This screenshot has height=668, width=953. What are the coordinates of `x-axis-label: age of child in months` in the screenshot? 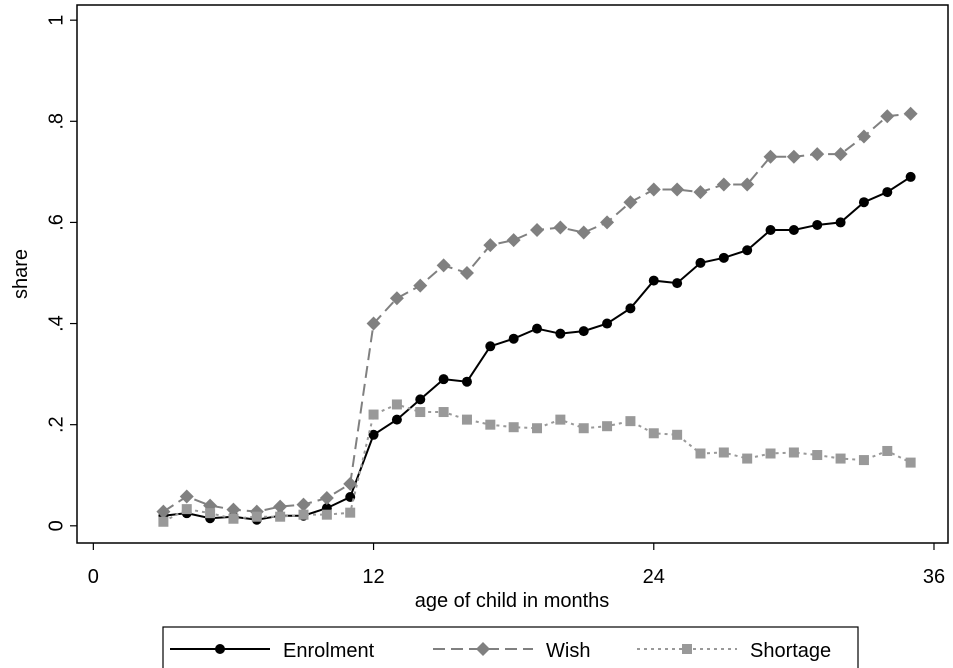 It's located at (512, 601).